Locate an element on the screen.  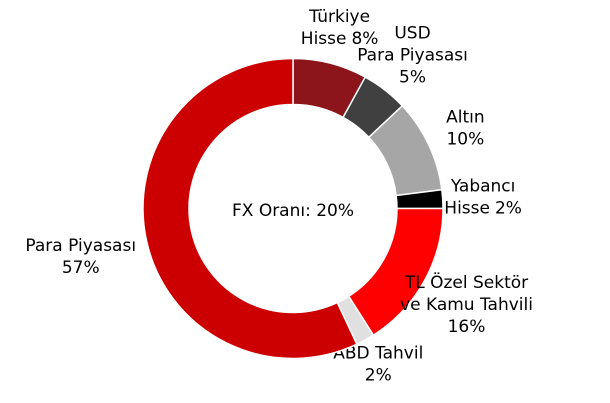
label-value: 16% is located at coordinates (467, 327).